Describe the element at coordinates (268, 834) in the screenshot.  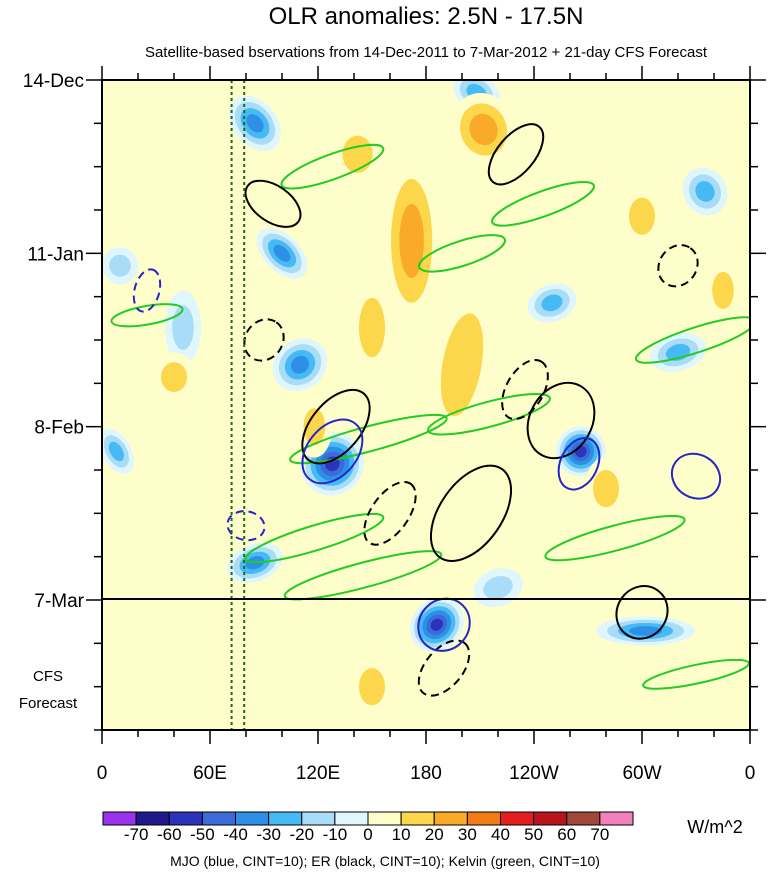
I see `colorbar-label-4: -30` at that location.